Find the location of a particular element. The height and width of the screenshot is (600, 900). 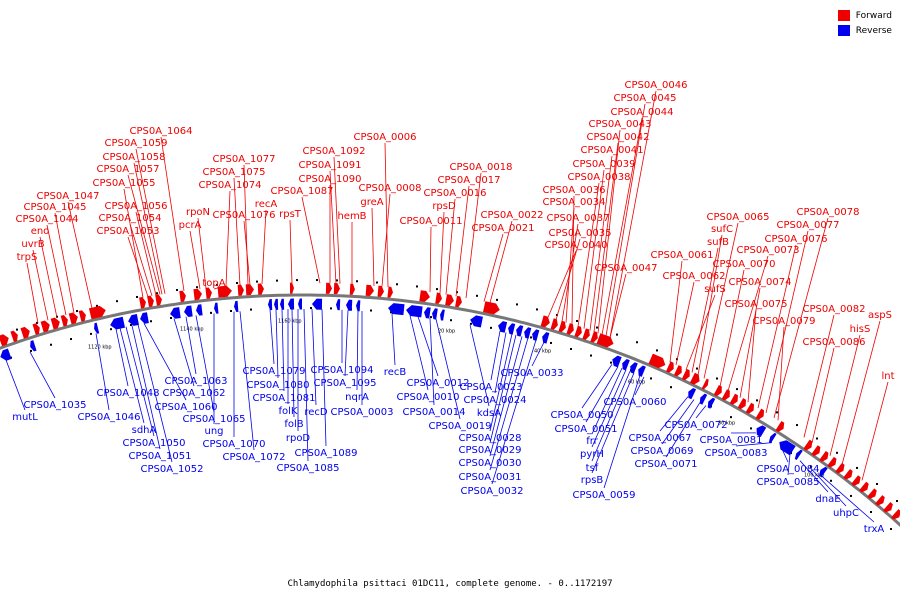

gene-label: CPS0A_0045 is located at coordinates (644, 98).